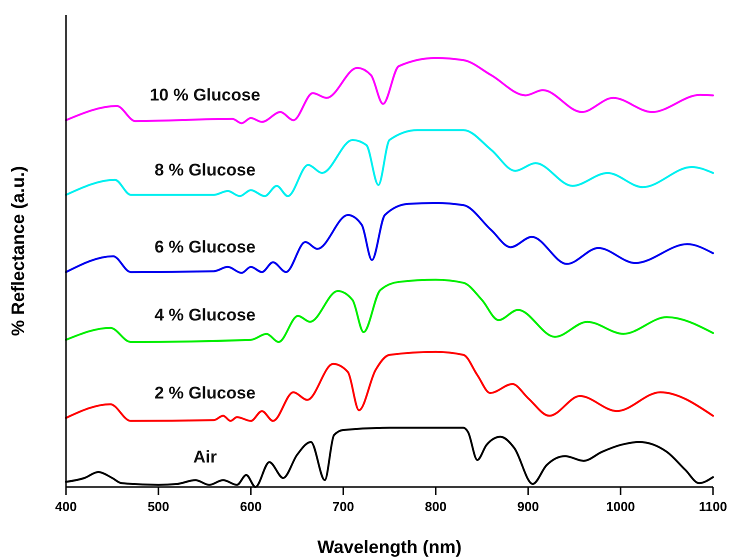 The height and width of the screenshot is (559, 734). Describe the element at coordinates (66, 506) in the screenshot. I see `x-tick-label: 400` at that location.